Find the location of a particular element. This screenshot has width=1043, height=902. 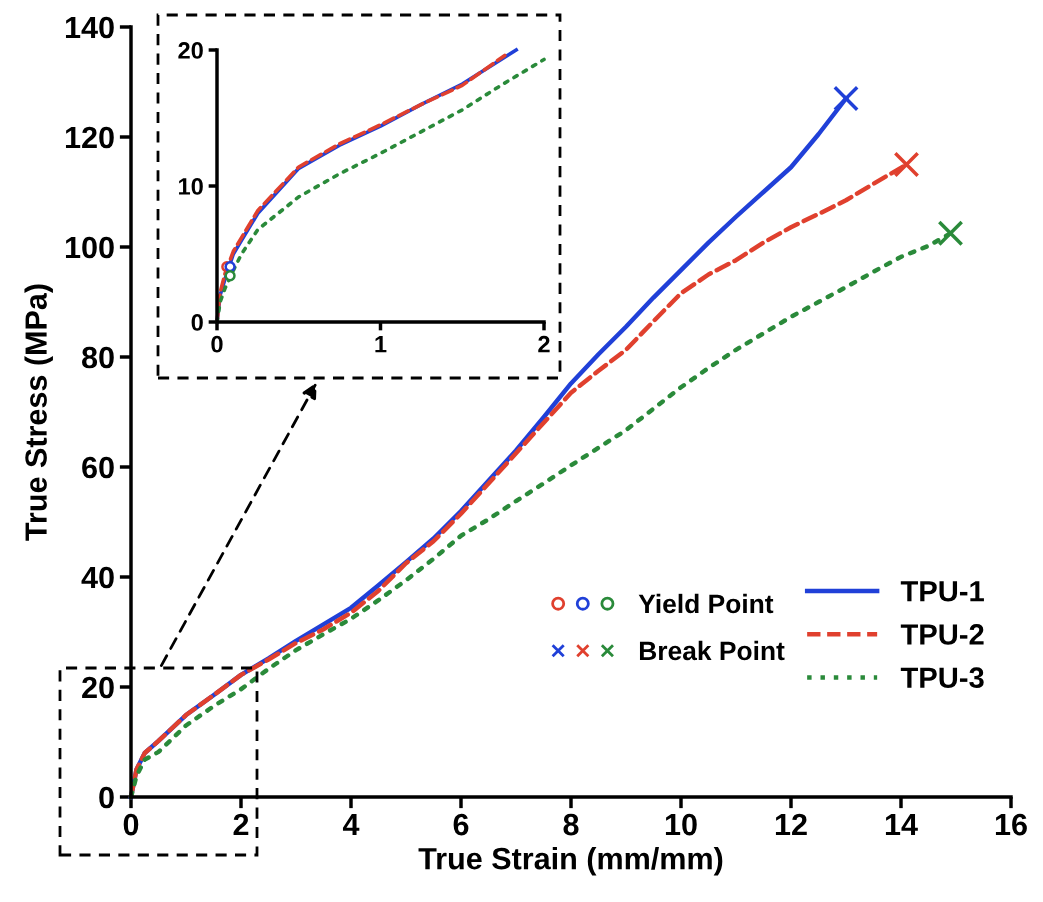

legend-label: TPU-1 is located at coordinates (942, 591).